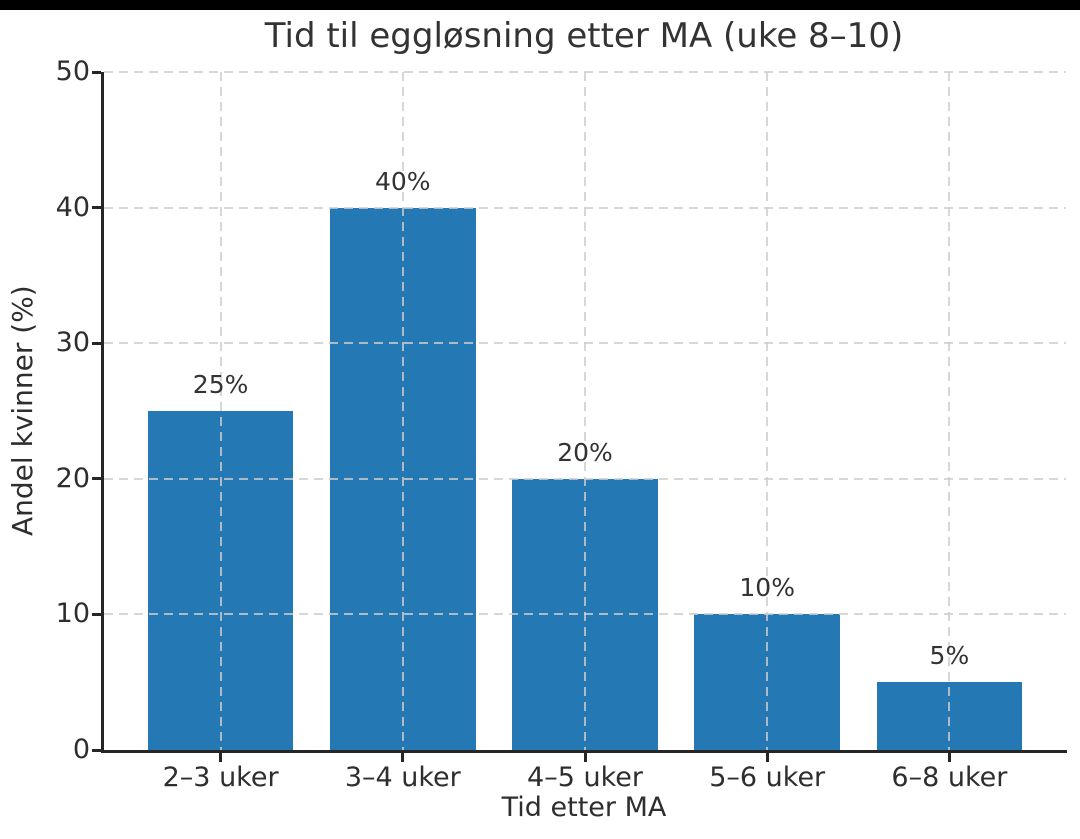 This screenshot has height=839, width=1080. I want to click on x-tick-label: 2–3 uker, so click(220, 777).